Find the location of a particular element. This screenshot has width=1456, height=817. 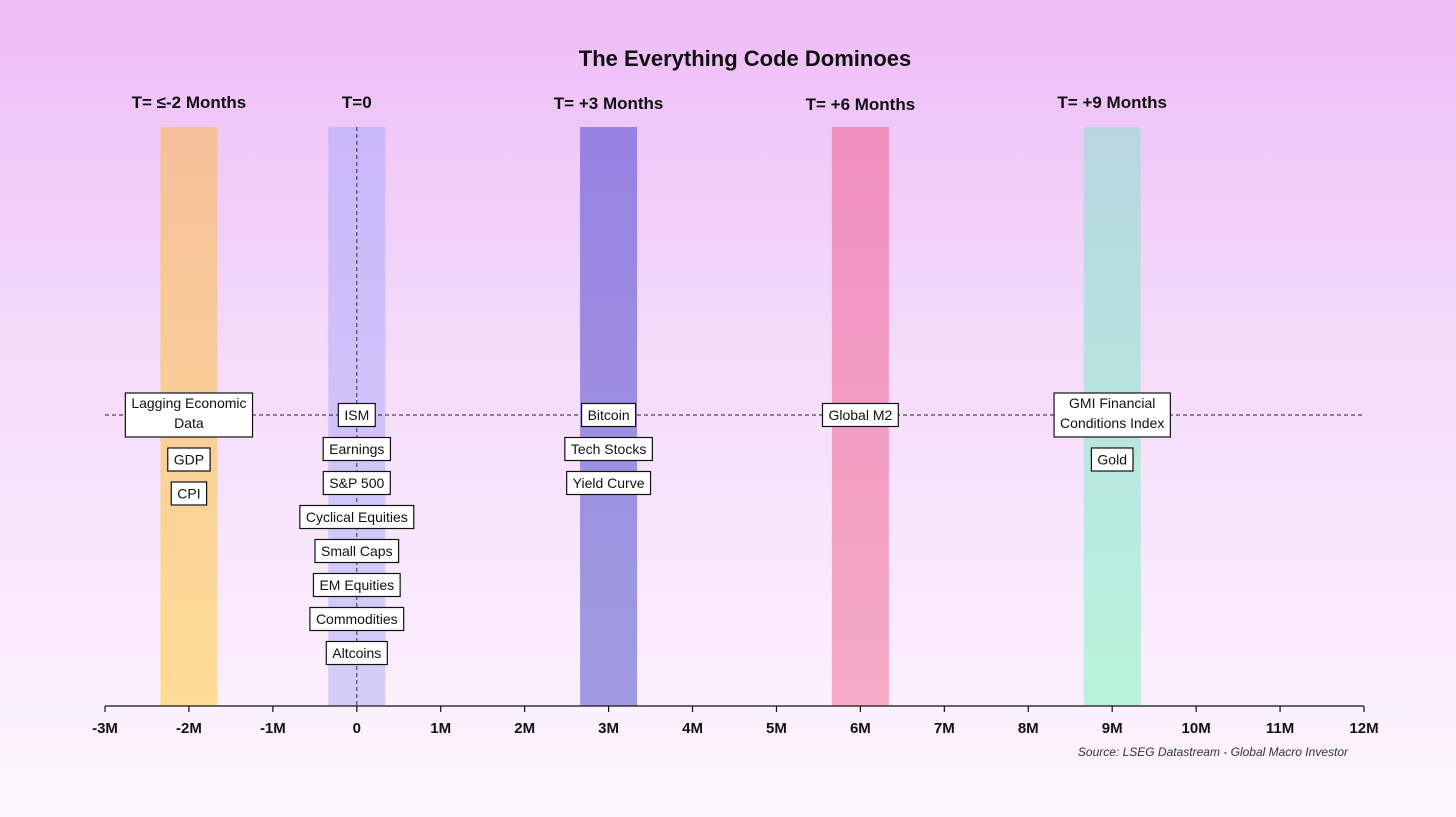

indicator-box: Cyclical Equities is located at coordinates (357, 517).